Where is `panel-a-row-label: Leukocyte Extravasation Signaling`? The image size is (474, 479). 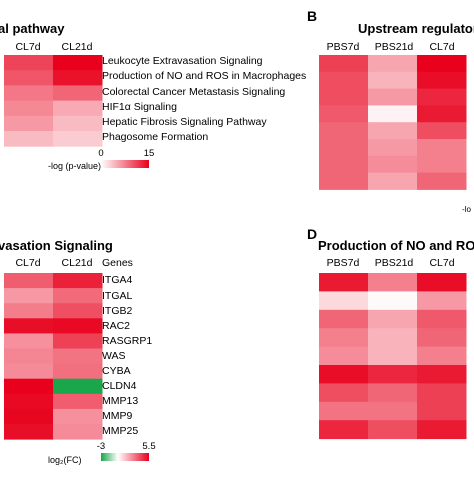 panel-a-row-label: Leukocyte Extravasation Signaling is located at coordinates (182, 61).